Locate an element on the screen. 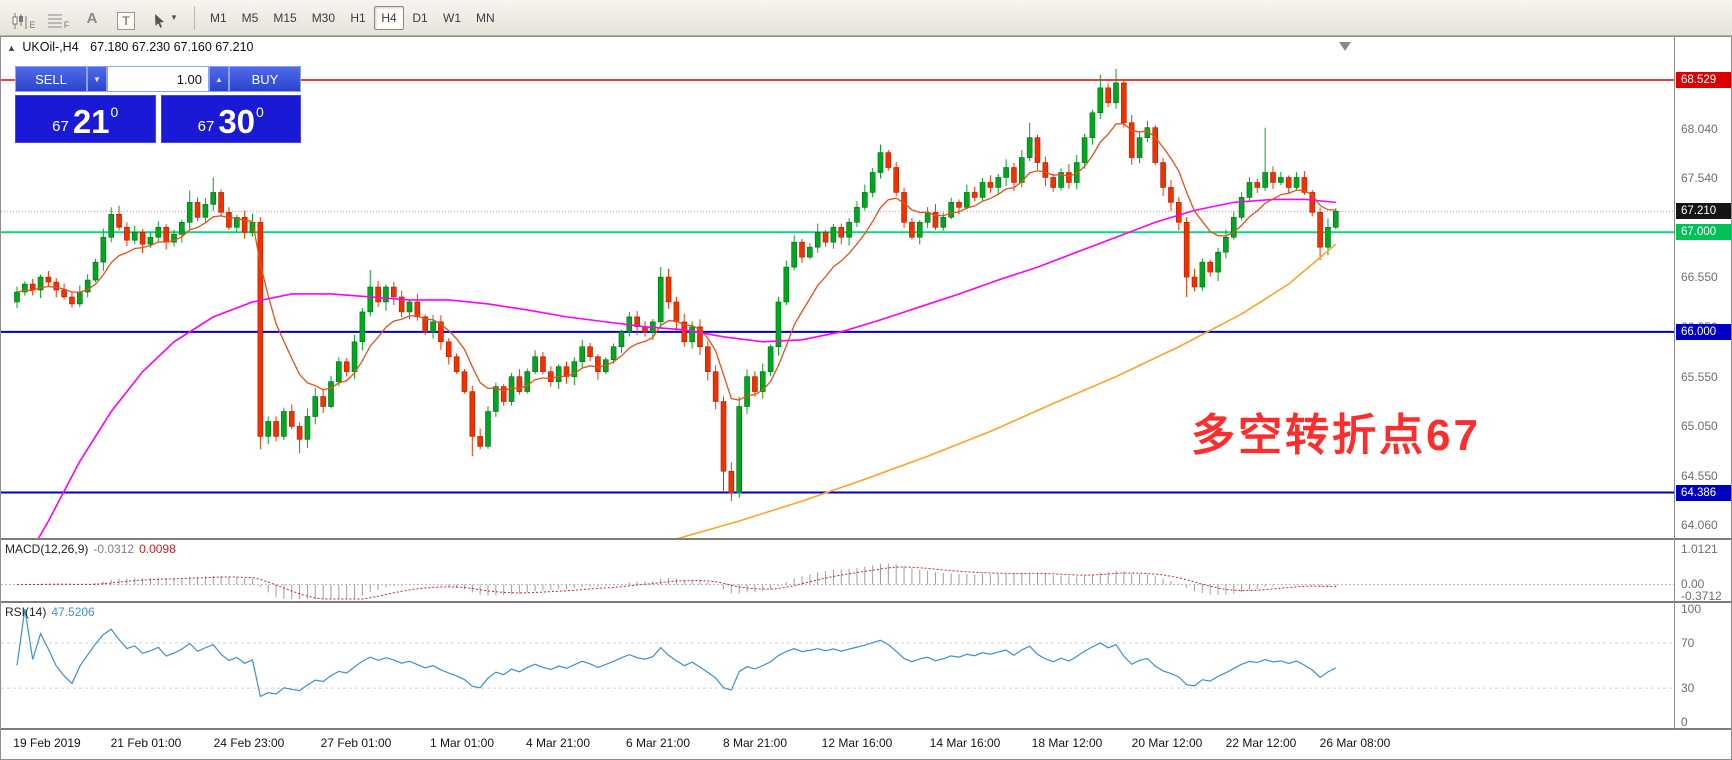 The height and width of the screenshot is (760, 1732). price-badge: 64.386 is located at coordinates (1703, 492).